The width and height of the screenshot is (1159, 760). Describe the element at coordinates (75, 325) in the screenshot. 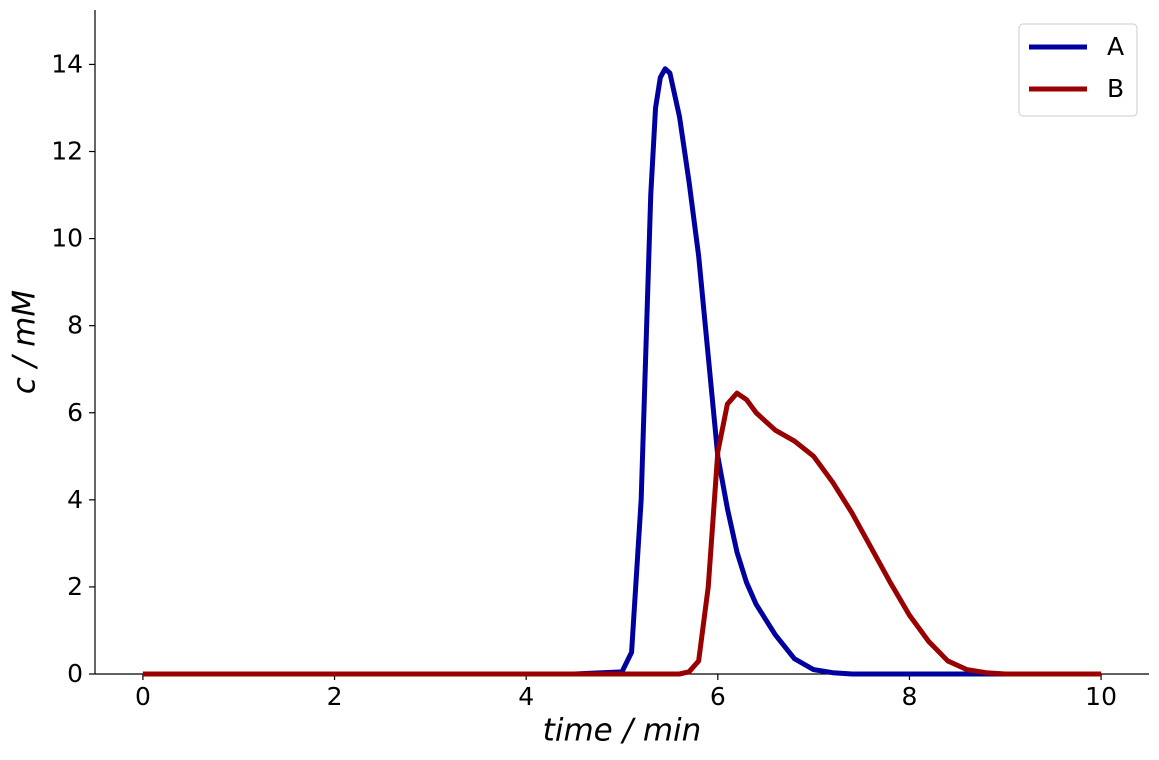

I see `y-tick-label: 8` at that location.